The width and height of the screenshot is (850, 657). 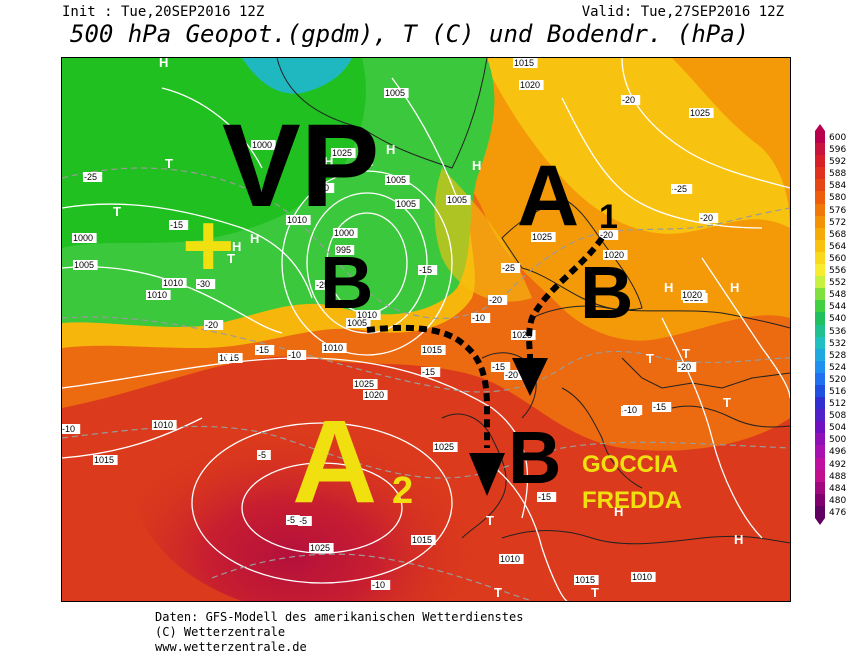 What do you see at coordinates (838, 331) in the screenshot?
I see `legend-value: 536` at bounding box center [838, 331].